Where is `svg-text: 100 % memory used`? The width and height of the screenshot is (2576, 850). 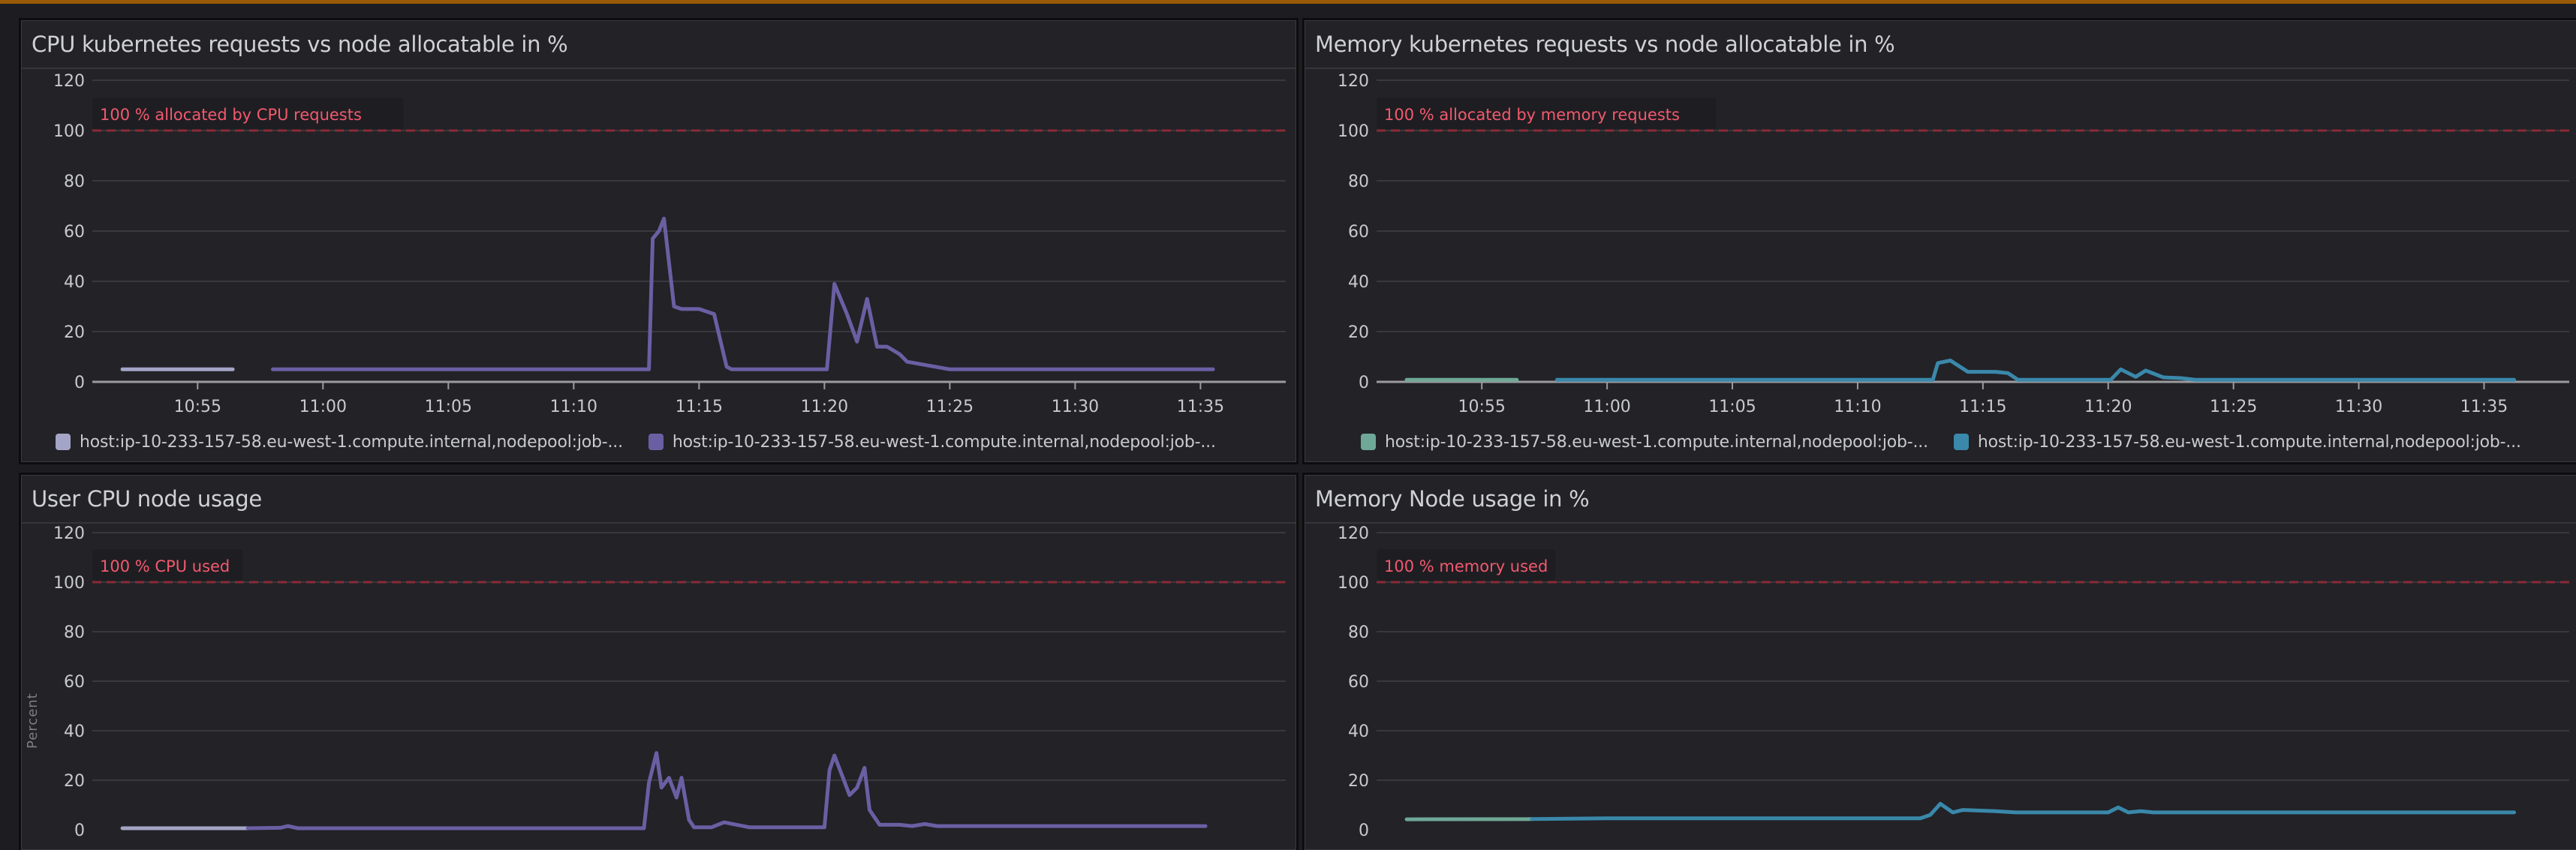 svg-text: 100 % memory used is located at coordinates (1466, 566).